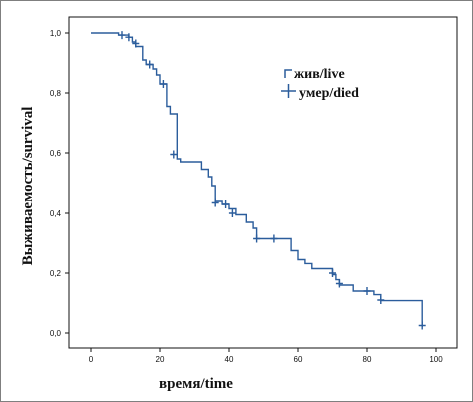 Image resolution: width=473 pixels, height=402 pixels. What do you see at coordinates (288, 91) in the screenshot?
I see `legend-died-marker` at bounding box center [288, 91].